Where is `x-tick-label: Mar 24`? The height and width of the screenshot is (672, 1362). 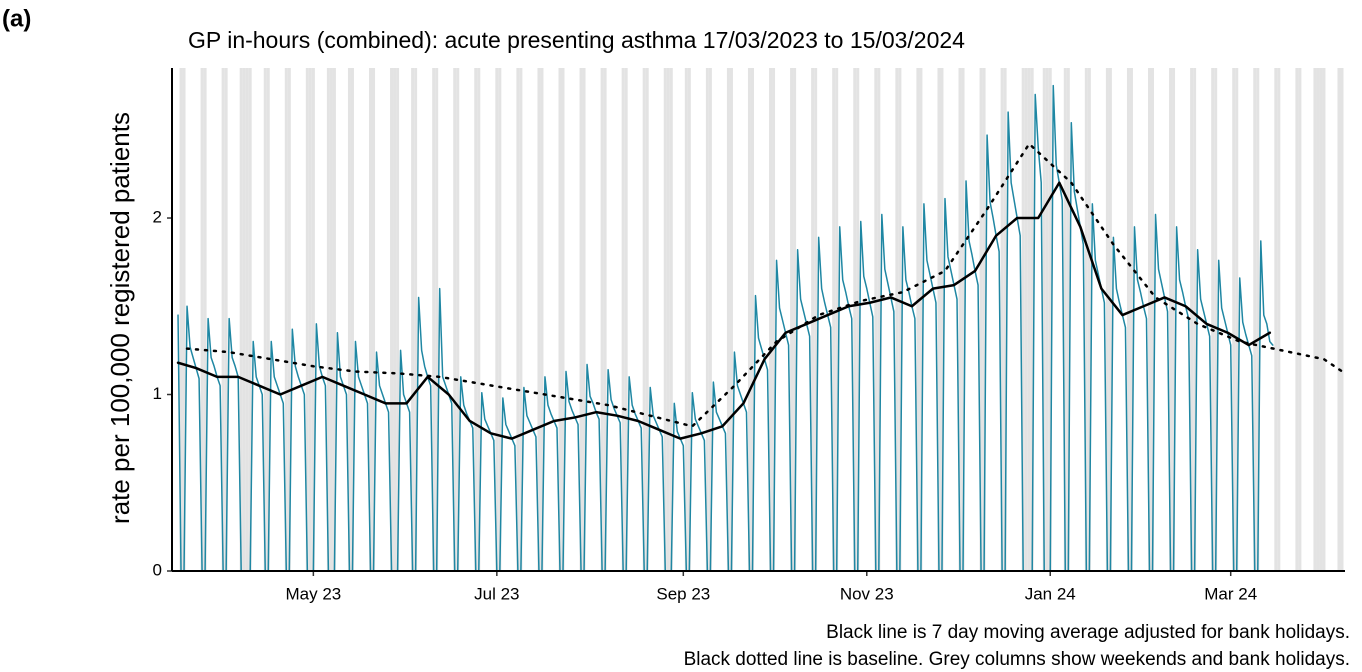 x-tick-label: Mar 24 is located at coordinates (1230, 593).